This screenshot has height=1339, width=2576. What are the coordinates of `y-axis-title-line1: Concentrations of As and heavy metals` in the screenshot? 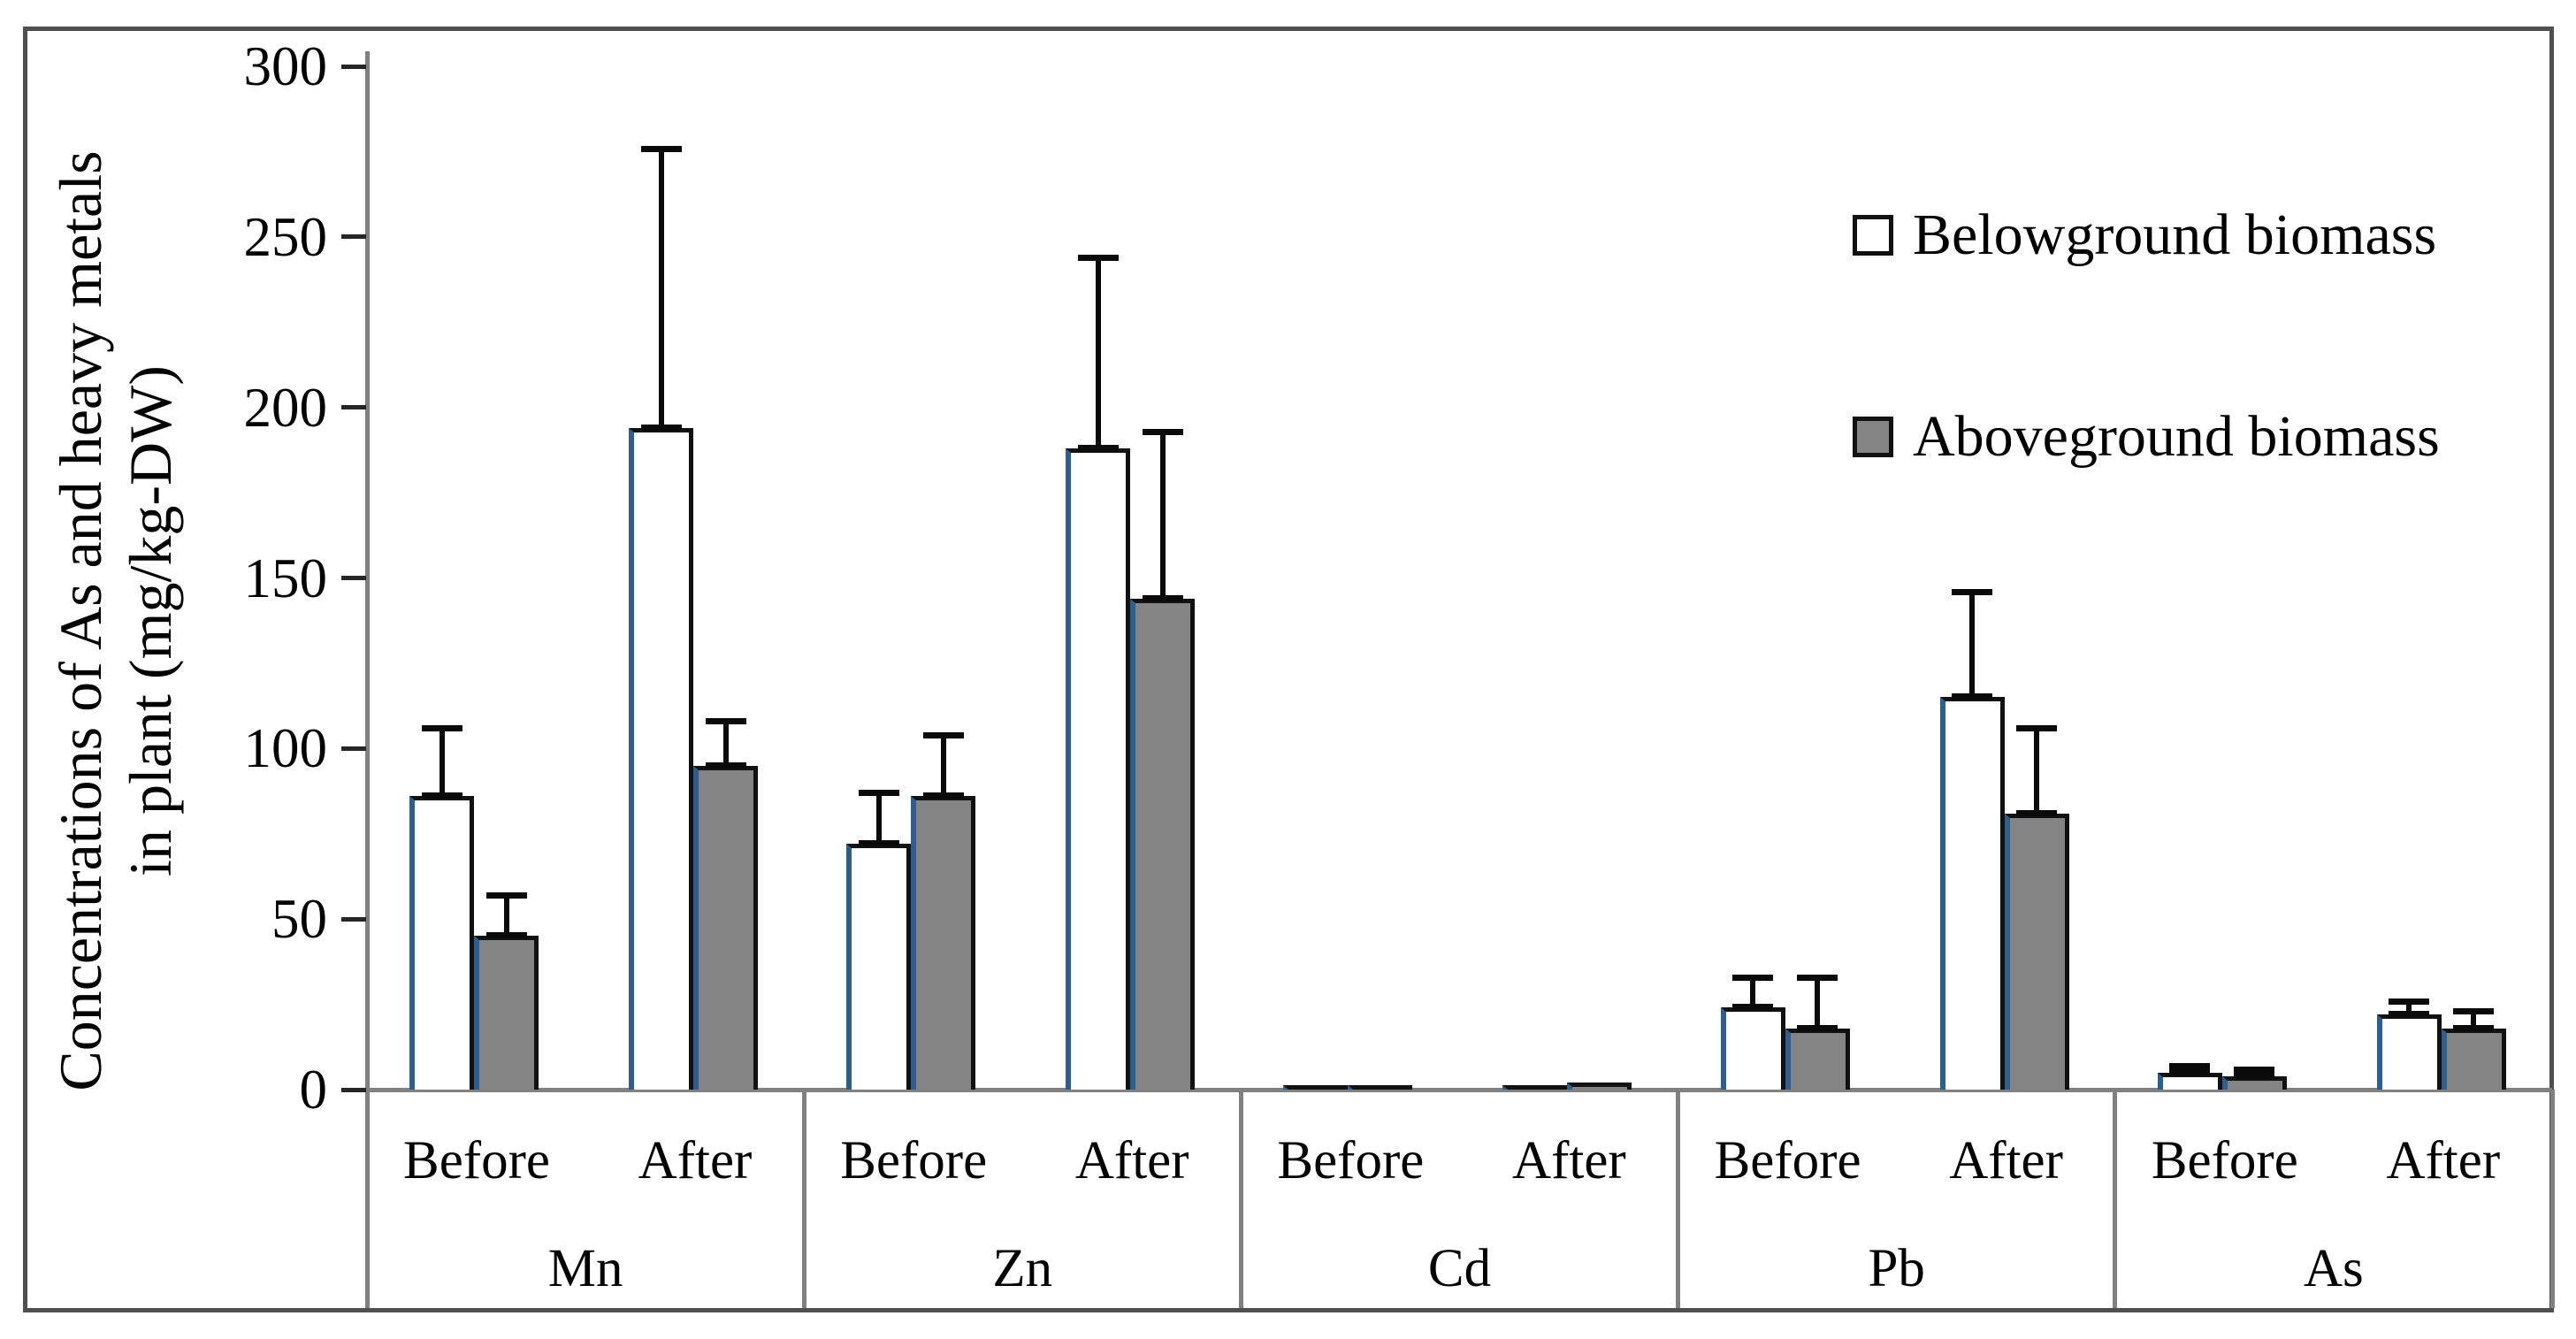 It's located at (80, 621).